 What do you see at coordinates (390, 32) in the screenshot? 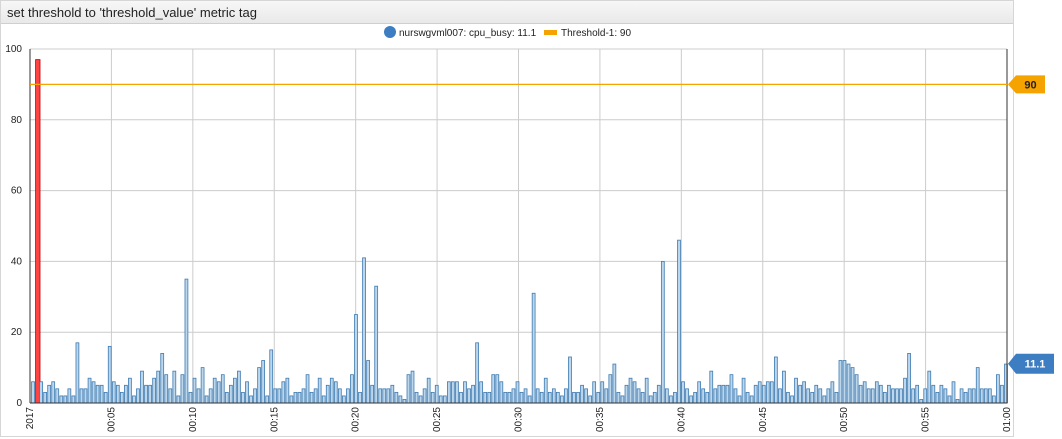
I see `legend-series-marker` at bounding box center [390, 32].